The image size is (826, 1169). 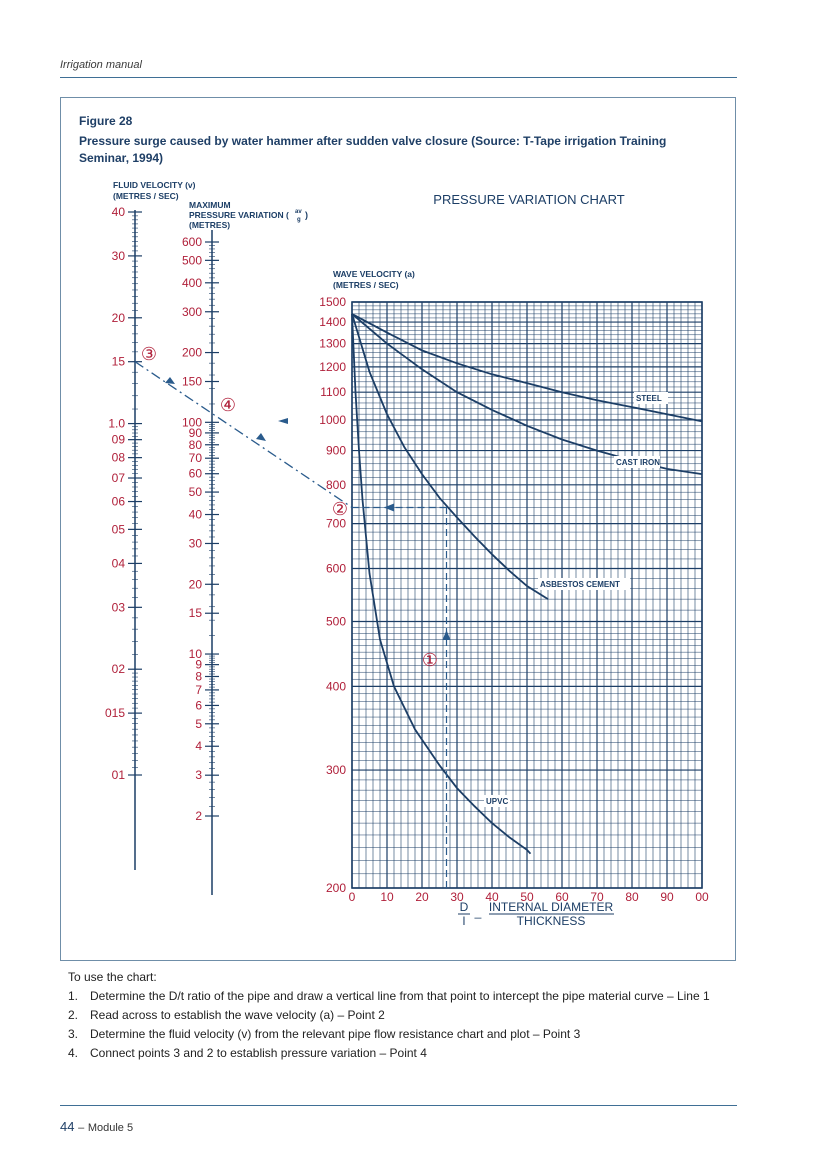 I want to click on ratio-tick-label: 00, so click(x=702, y=897).